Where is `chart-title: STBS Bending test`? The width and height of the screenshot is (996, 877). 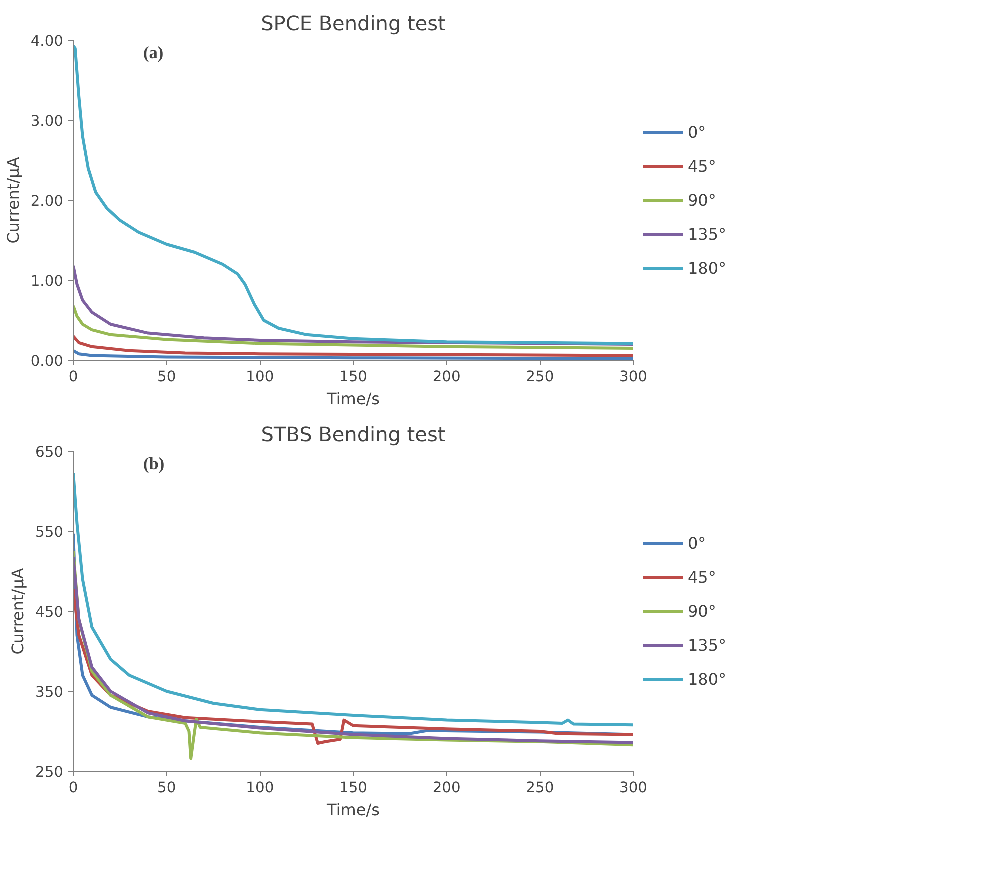 chart-title: STBS Bending test is located at coordinates (353, 434).